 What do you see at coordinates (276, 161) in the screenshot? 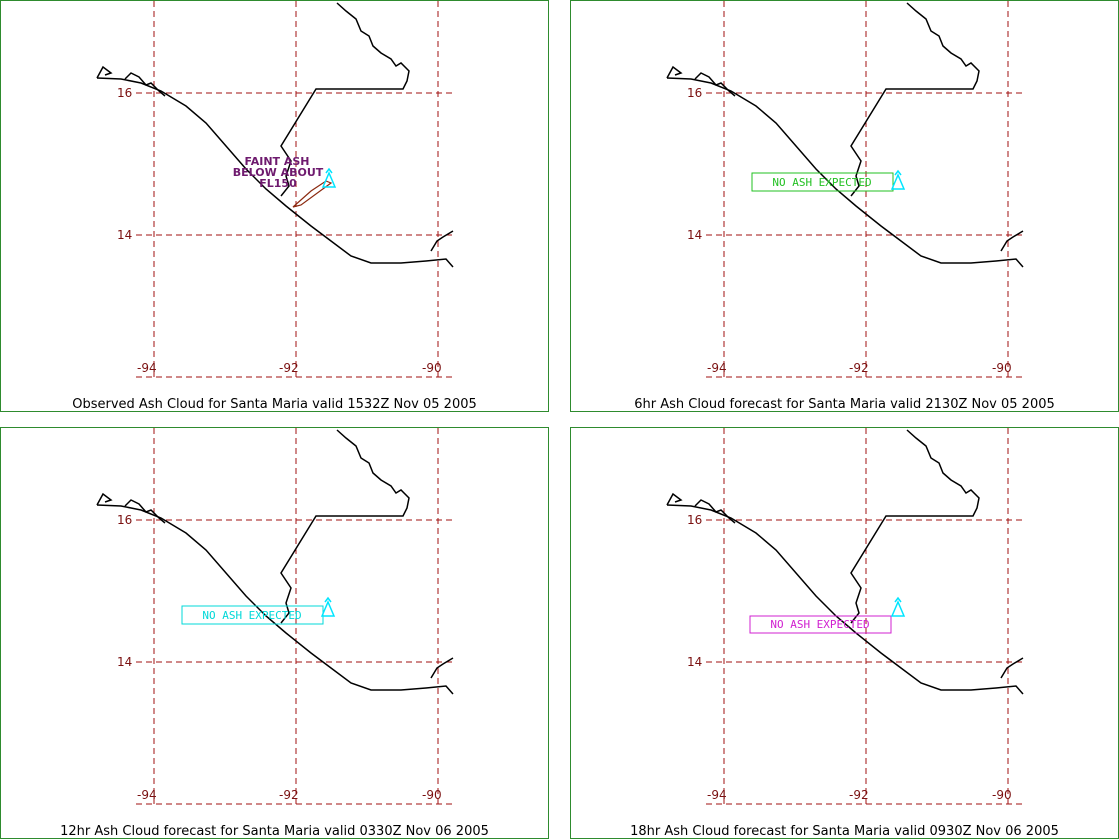
I see `ash-annotation-line-1: FAINT ASH` at bounding box center [276, 161].